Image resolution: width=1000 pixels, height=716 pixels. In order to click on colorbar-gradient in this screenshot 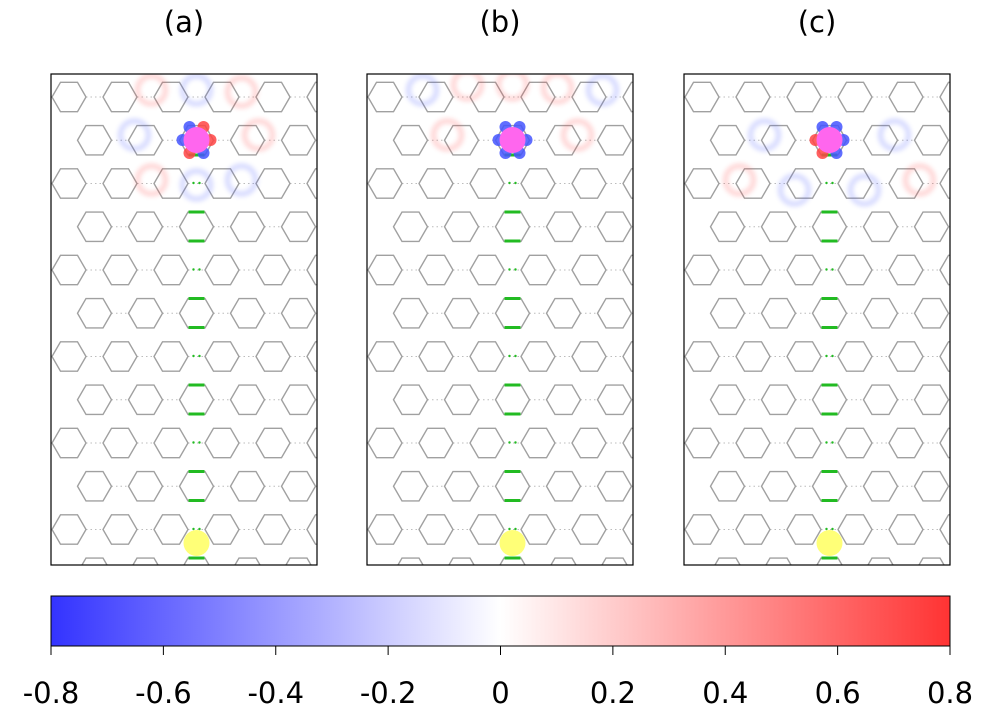, I will do `click(500, 621)`.